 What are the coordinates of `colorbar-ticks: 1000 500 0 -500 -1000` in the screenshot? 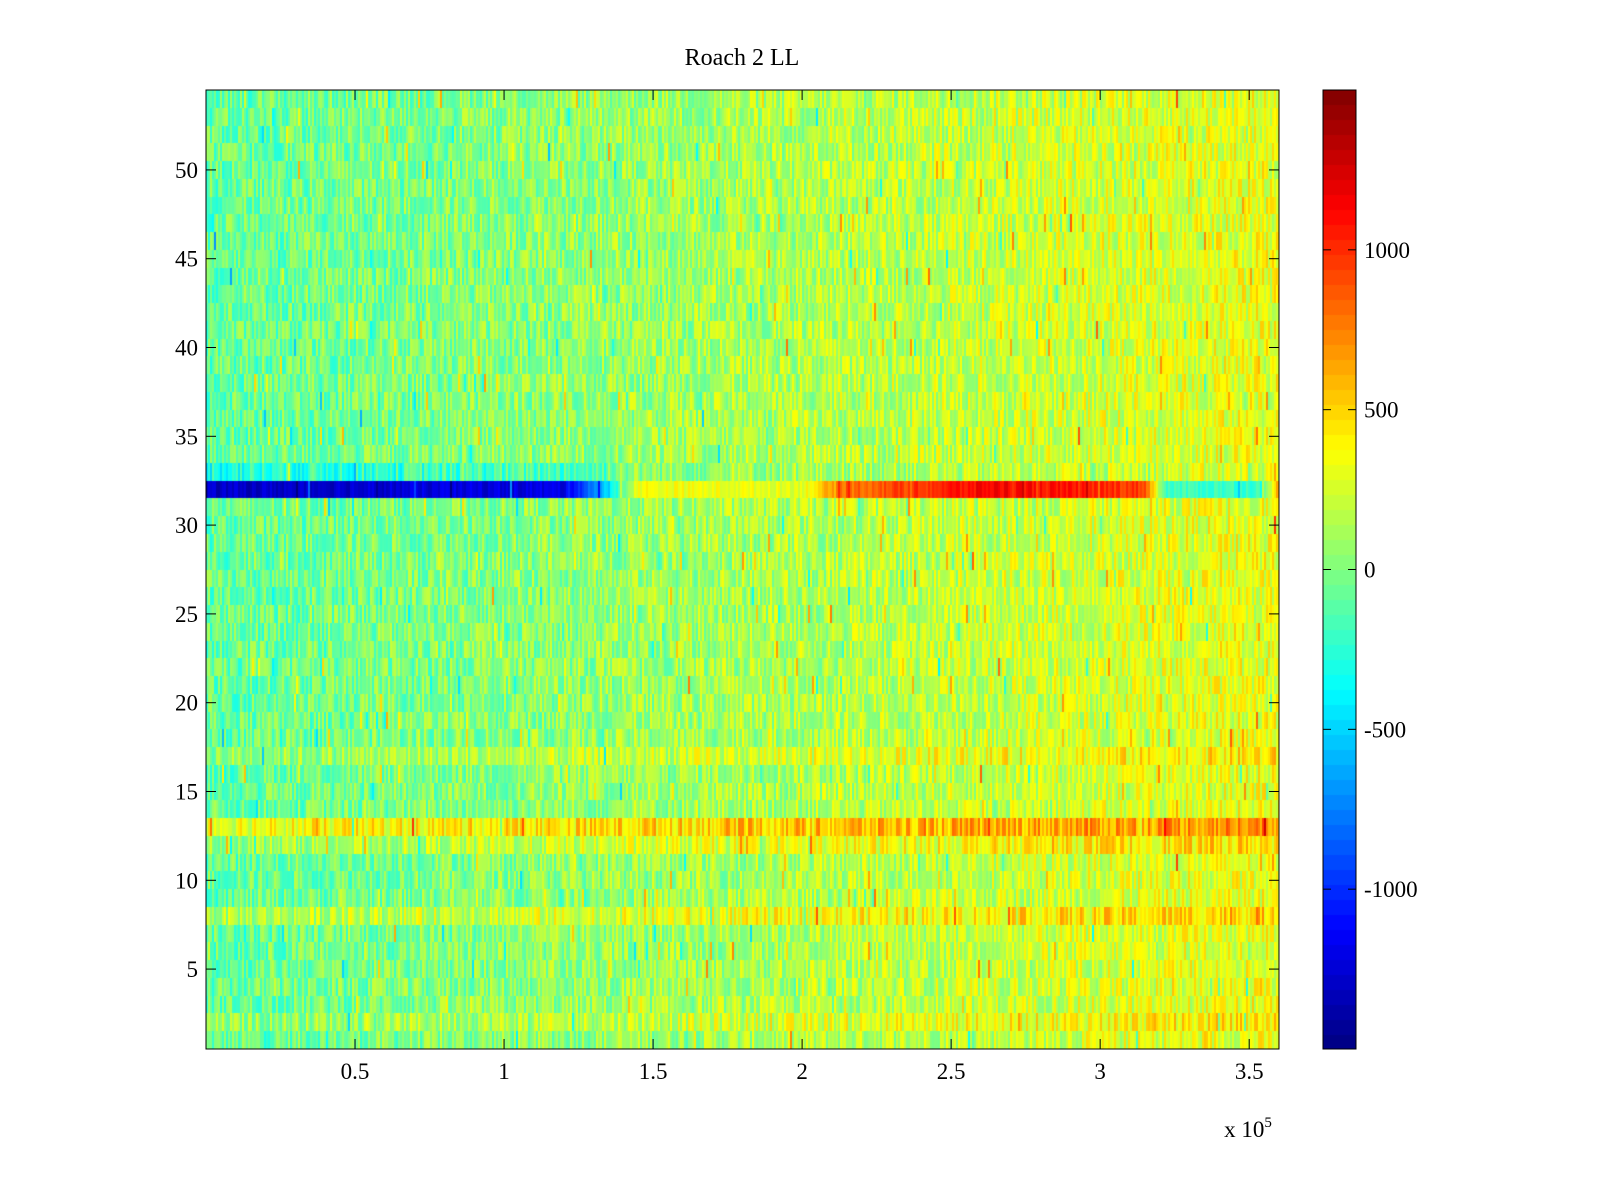 It's located at (1370, 570).